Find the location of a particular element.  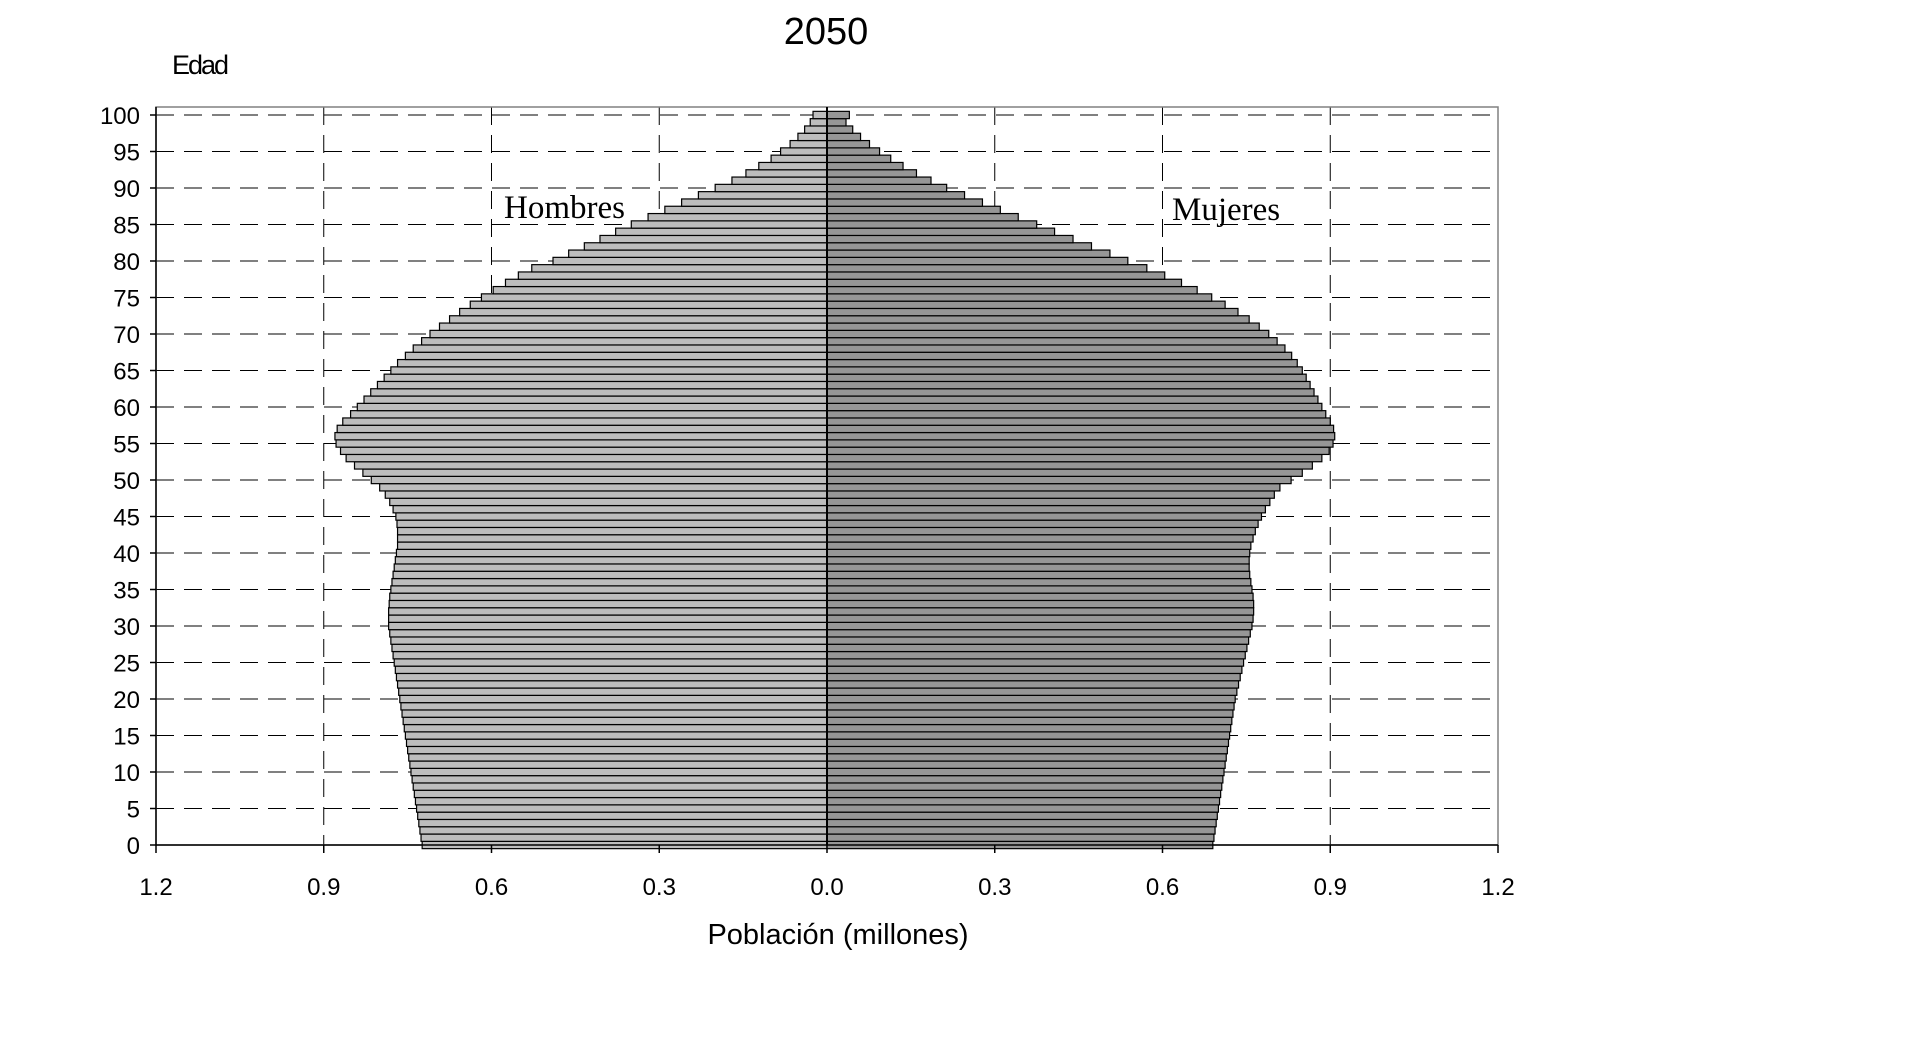

annotation-hombres: Hombres is located at coordinates (564, 208).